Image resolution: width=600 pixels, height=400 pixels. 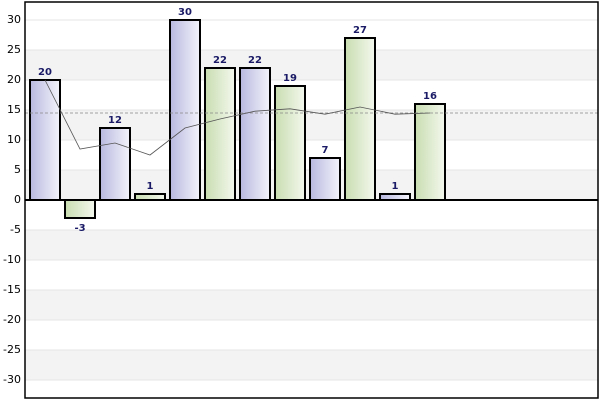 What do you see at coordinates (14, 49) in the screenshot?
I see `y-tick-label: 25` at bounding box center [14, 49].